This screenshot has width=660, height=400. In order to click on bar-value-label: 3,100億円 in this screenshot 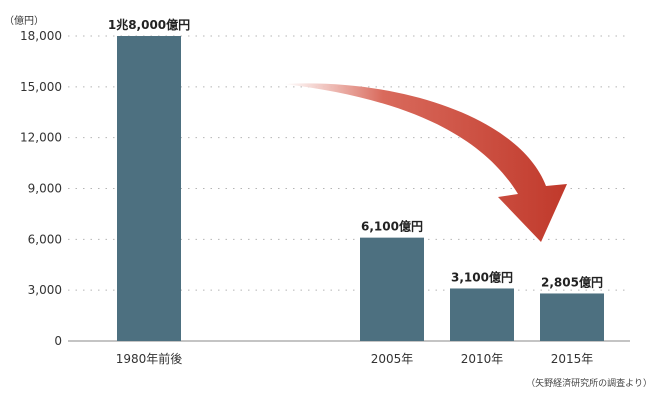, I will do `click(482, 276)`.